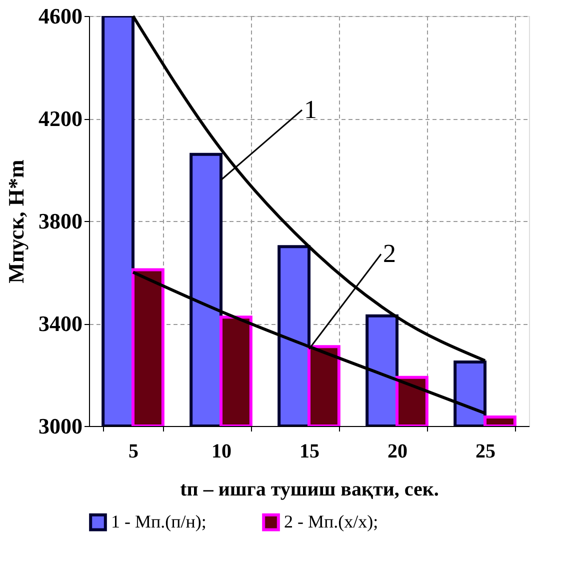 The height and width of the screenshot is (586, 581). Describe the element at coordinates (398, 451) in the screenshot. I see `x-tick-label: 20` at that location.